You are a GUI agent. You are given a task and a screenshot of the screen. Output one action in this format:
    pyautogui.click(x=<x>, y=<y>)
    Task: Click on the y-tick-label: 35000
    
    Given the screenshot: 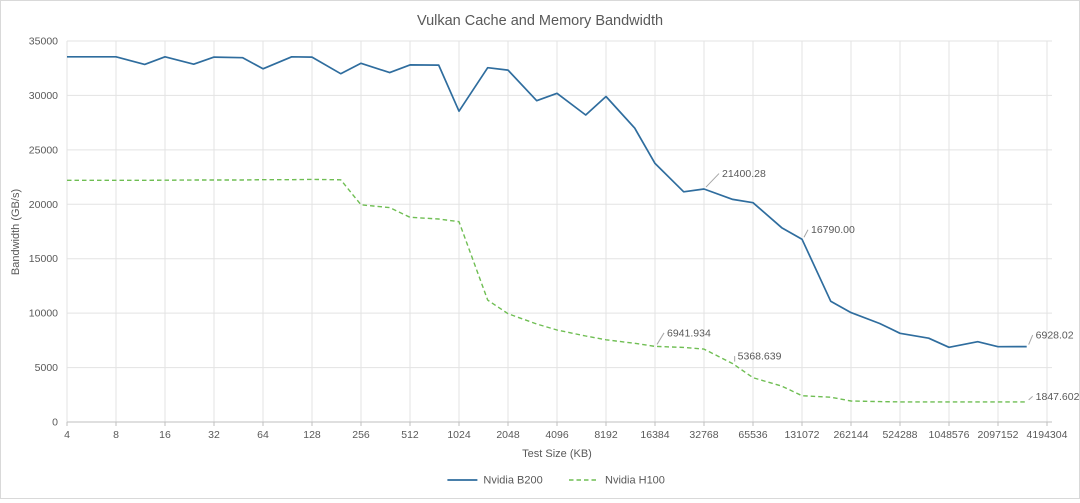 What is the action you would take?
    pyautogui.click(x=43, y=42)
    